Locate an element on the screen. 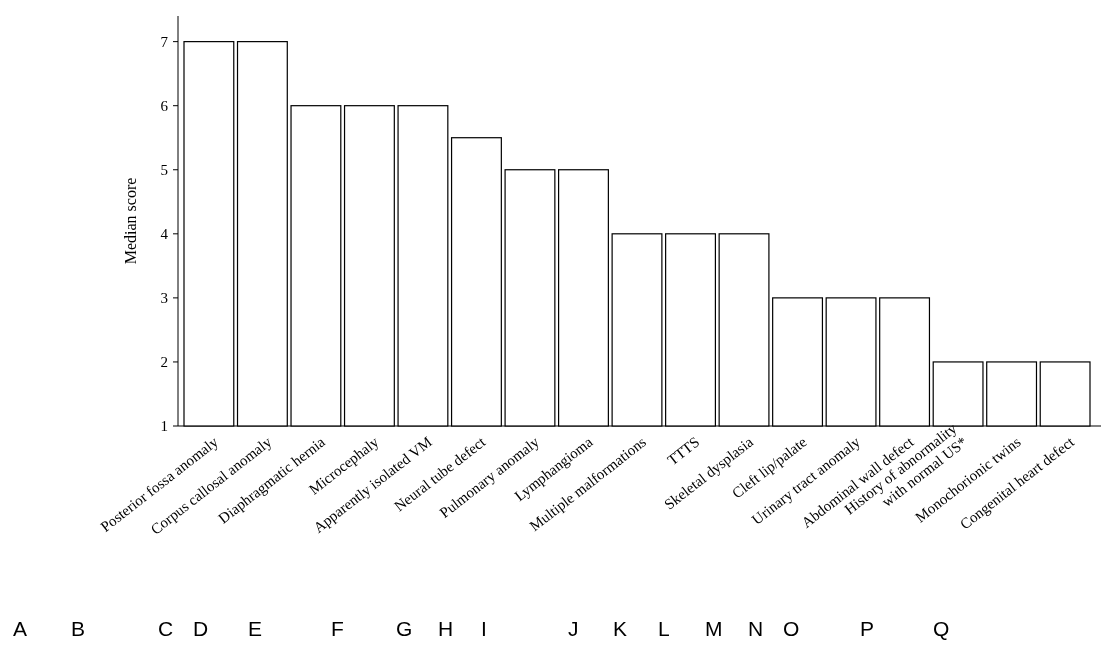 The height and width of the screenshot is (651, 1109). text: A is located at coordinates (20, 628).